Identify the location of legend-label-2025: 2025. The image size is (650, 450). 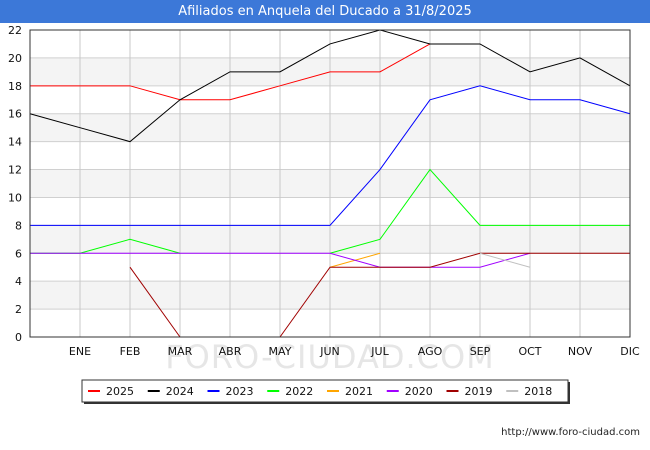
(120, 391).